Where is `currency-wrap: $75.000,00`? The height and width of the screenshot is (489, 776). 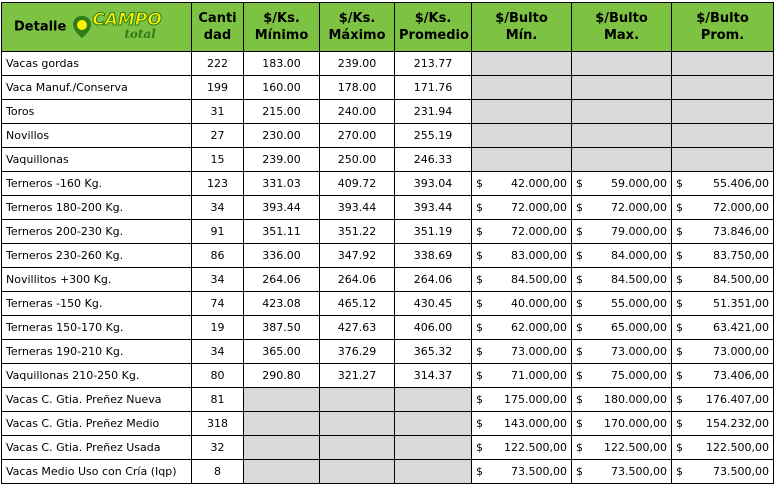
currency-wrap: $75.000,00 is located at coordinates (621, 375).